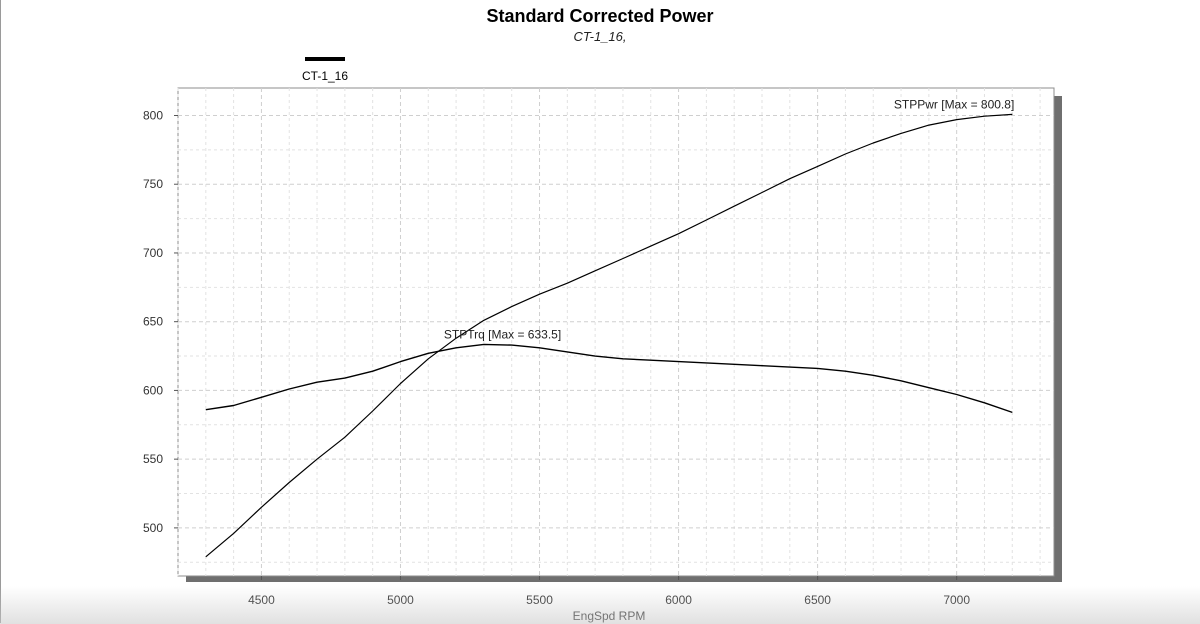 The image size is (1200, 624). I want to click on x-tick-label: 7000, so click(956, 600).